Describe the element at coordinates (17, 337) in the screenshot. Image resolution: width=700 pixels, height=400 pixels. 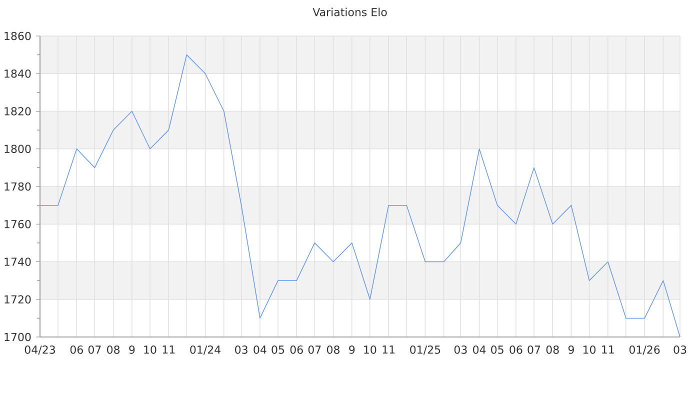
I see `y-tick-label: 1700` at that location.